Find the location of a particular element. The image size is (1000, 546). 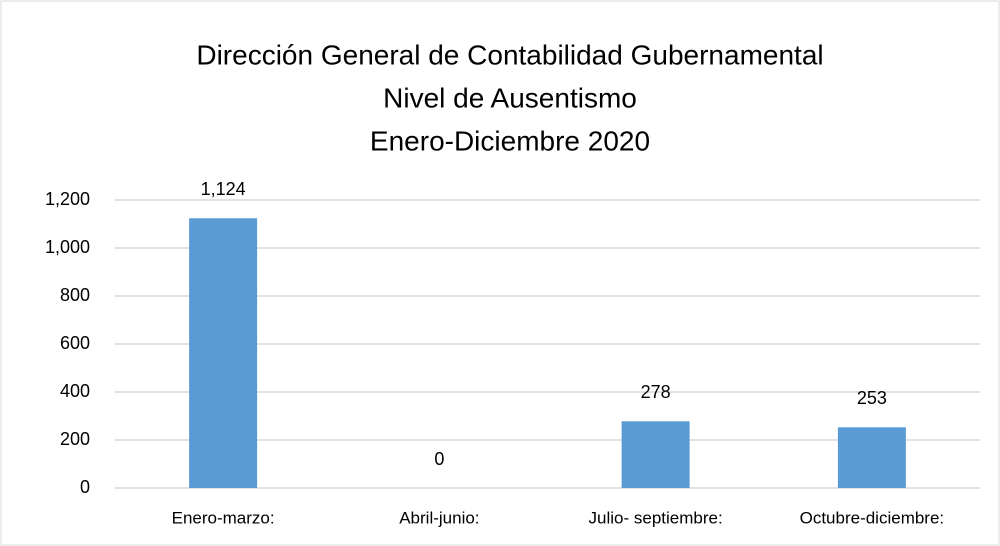

y-tick-label: 800 is located at coordinates (75, 295).